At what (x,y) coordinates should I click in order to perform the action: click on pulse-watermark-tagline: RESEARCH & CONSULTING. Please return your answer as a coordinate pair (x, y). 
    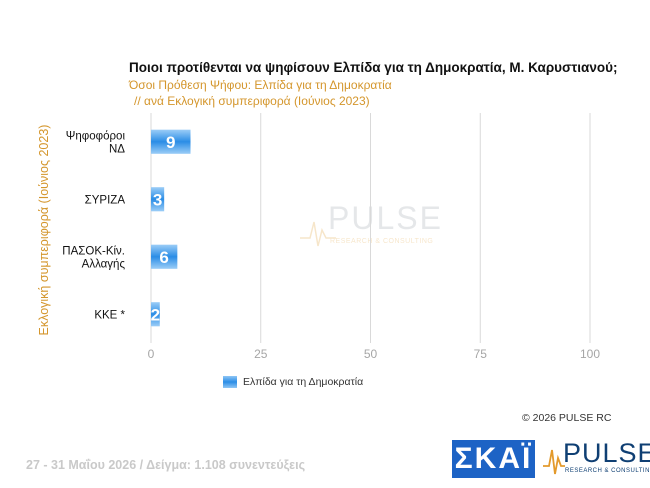
    Looking at the image, I should click on (382, 241).